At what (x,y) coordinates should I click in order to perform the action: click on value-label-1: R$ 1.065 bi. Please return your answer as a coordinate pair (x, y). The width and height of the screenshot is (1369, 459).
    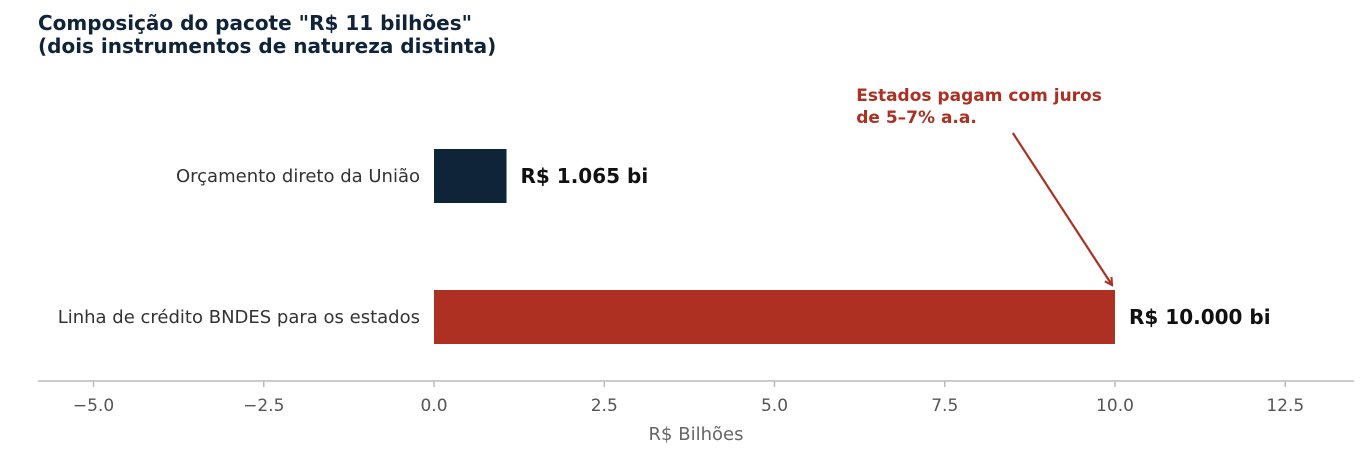
    Looking at the image, I should click on (585, 176).